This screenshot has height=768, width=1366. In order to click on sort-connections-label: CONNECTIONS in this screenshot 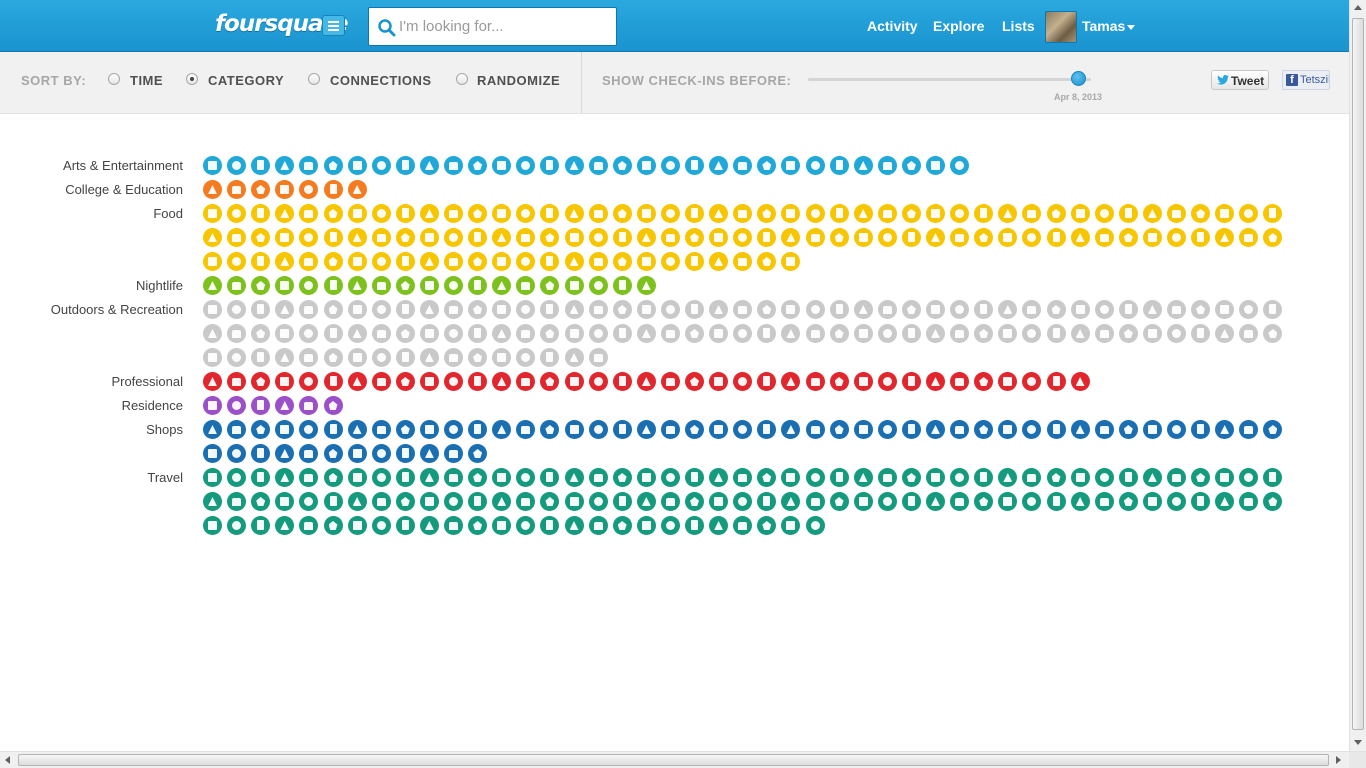, I will do `click(381, 80)`.